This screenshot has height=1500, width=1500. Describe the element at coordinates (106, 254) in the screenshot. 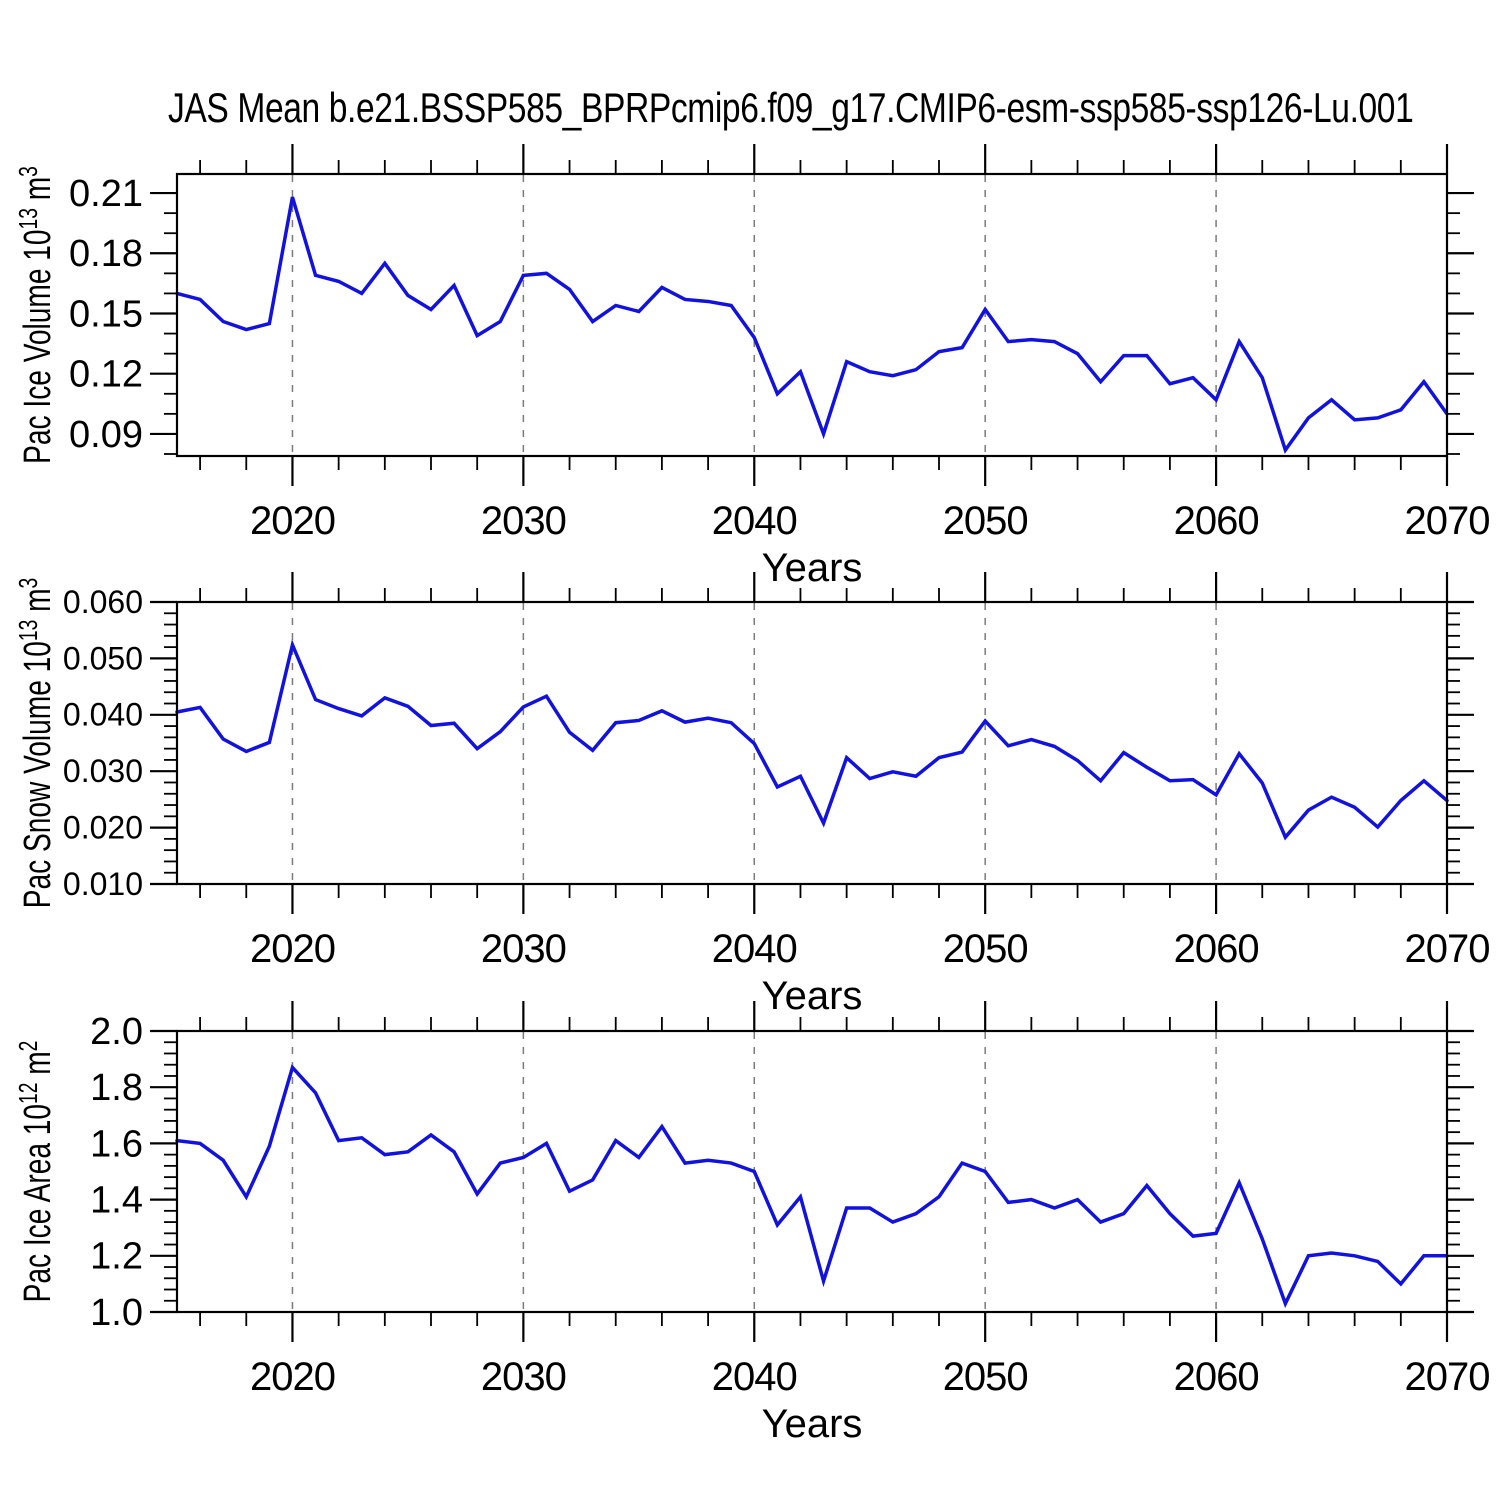

I see `y-tick-label: 0.18` at that location.